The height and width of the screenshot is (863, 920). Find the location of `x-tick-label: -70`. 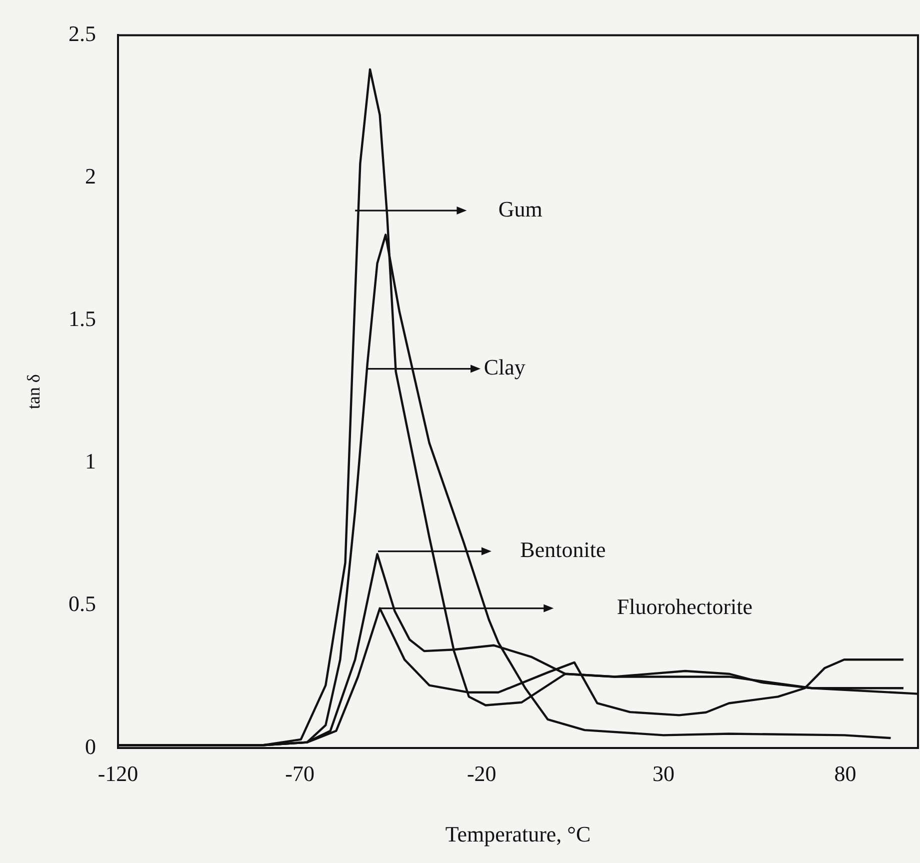

x-tick-label: -70 is located at coordinates (299, 773).